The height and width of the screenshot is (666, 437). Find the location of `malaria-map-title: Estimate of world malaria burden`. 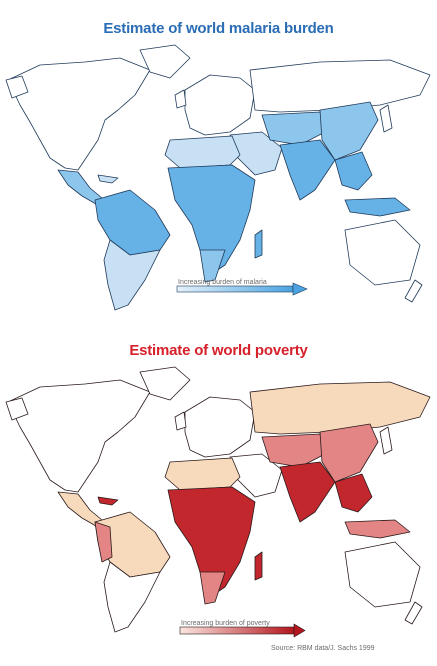

malaria-map-title: Estimate of world malaria burden is located at coordinates (218, 28).